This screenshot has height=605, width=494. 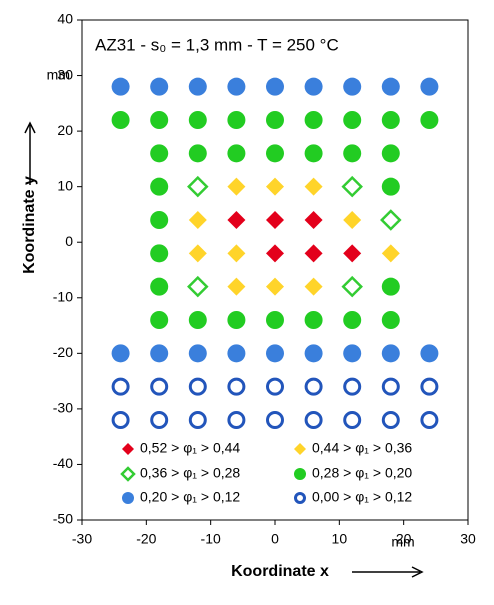 What do you see at coordinates (29, 225) in the screenshot?
I see `y-axis-label: Koordinate y` at bounding box center [29, 225].